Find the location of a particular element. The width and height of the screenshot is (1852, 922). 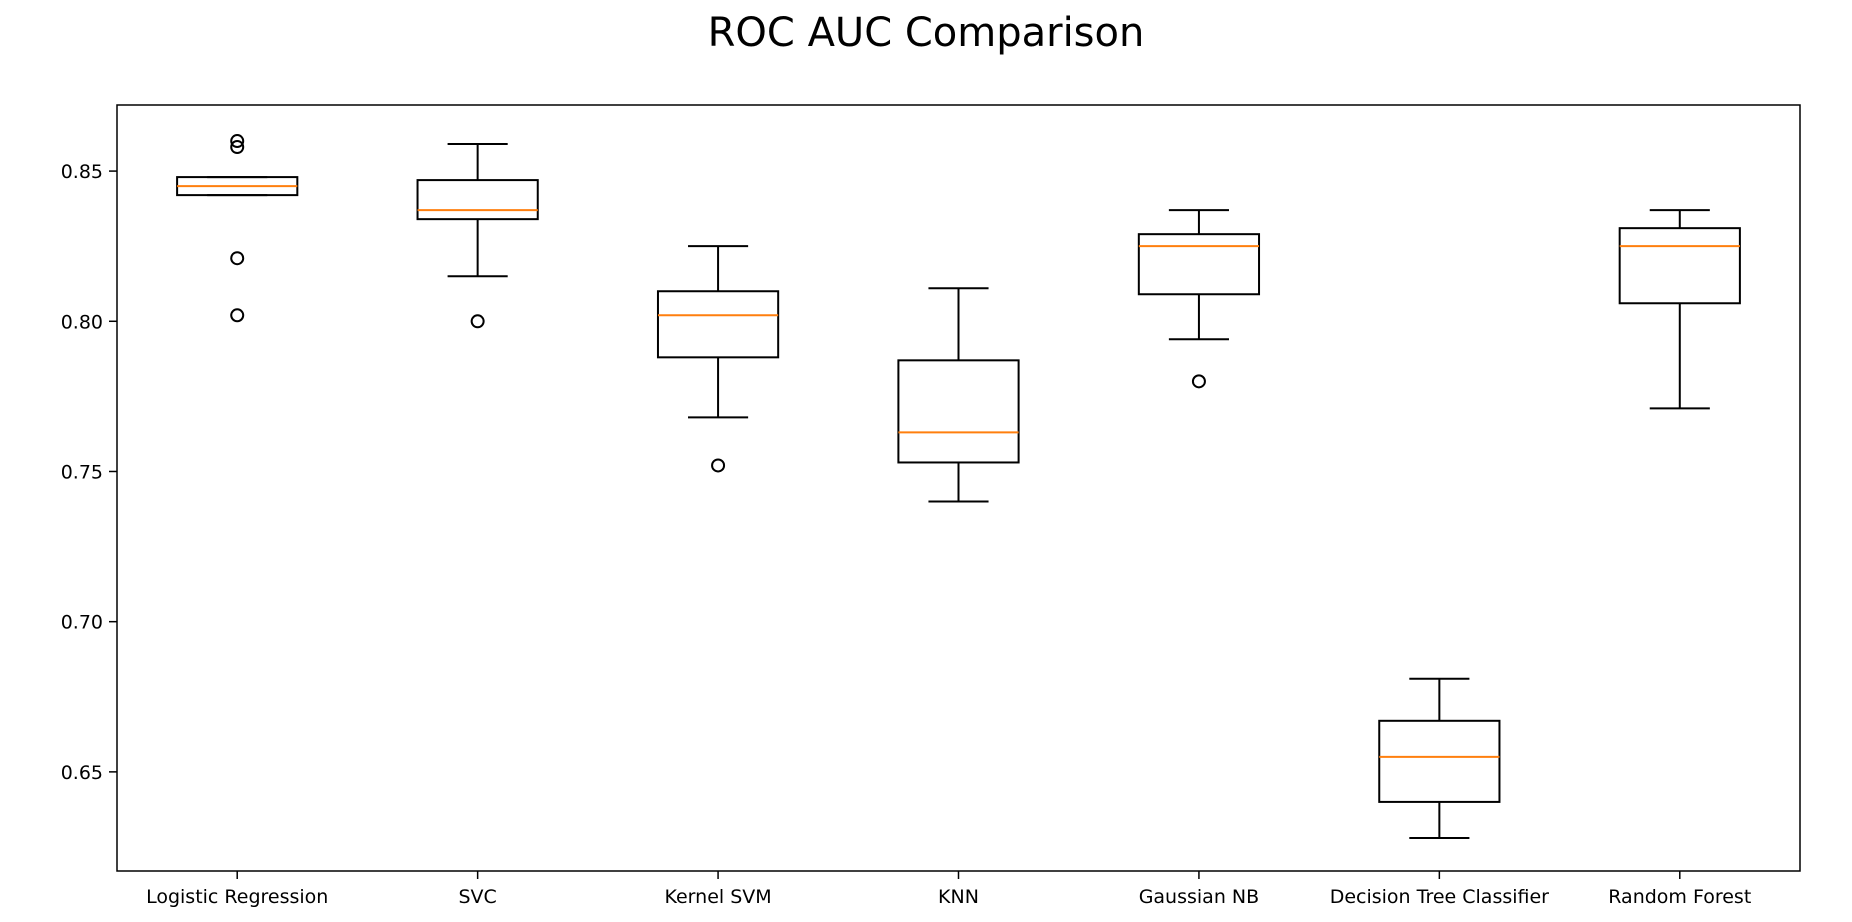

y-tick-label: 0.80 is located at coordinates (82, 322).